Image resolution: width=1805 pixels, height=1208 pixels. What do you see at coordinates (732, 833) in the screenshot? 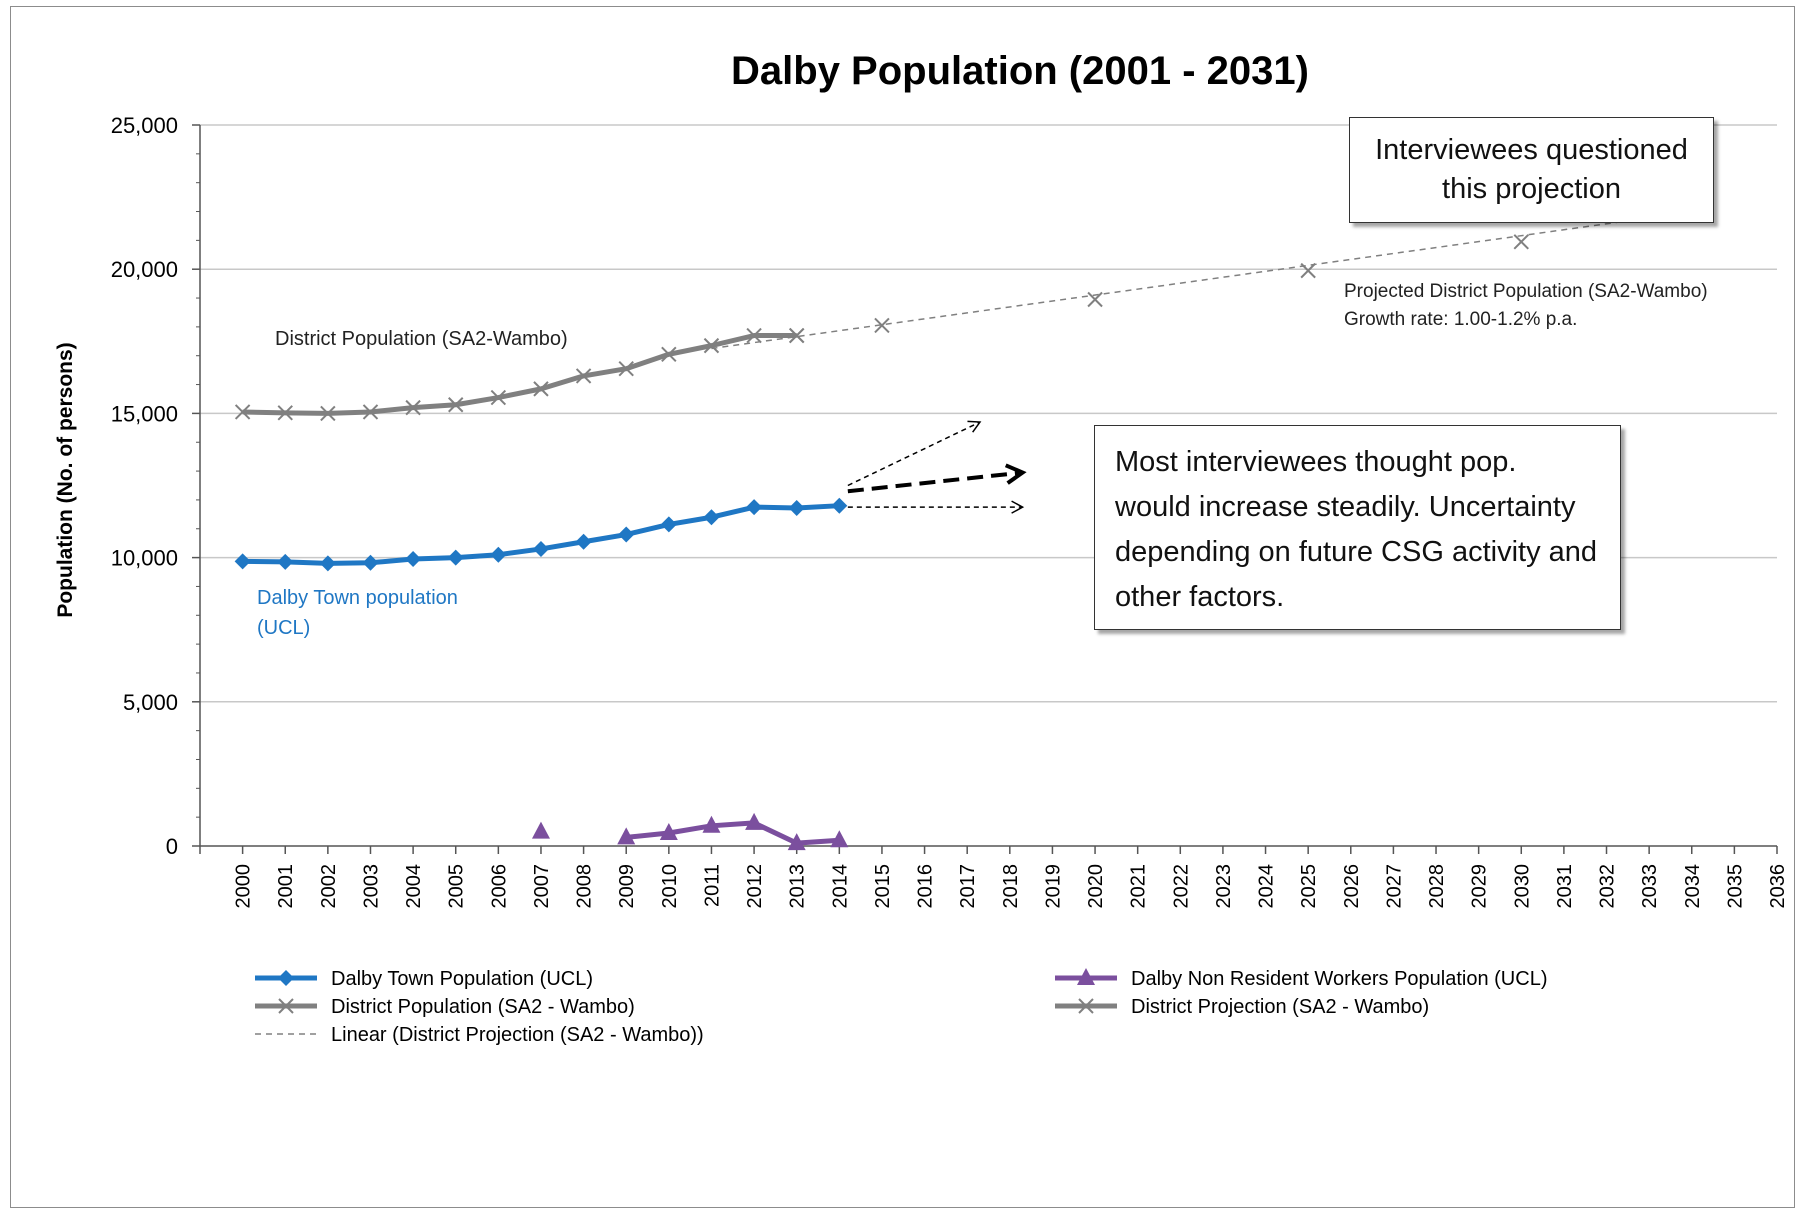
I see `series-line` at bounding box center [732, 833].